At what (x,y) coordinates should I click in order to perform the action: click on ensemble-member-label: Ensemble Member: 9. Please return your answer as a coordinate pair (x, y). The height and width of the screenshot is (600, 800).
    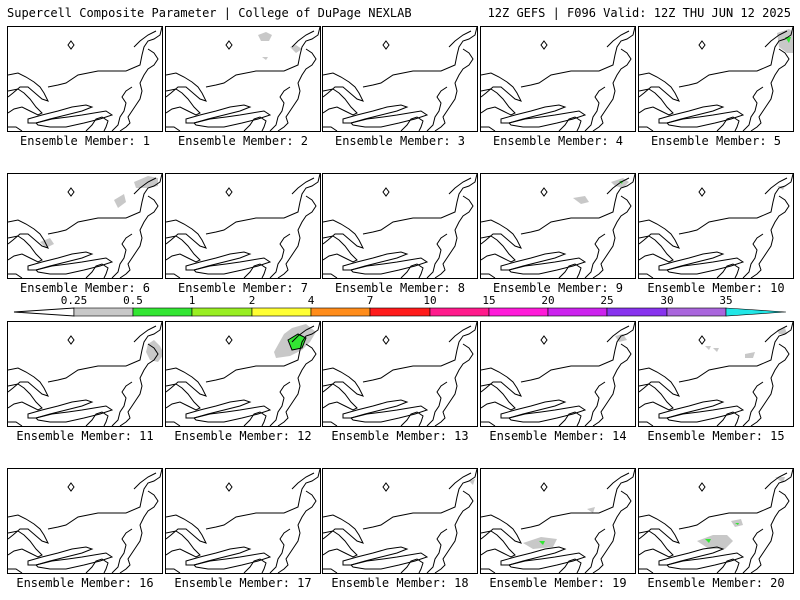
    Looking at the image, I should click on (558, 288).